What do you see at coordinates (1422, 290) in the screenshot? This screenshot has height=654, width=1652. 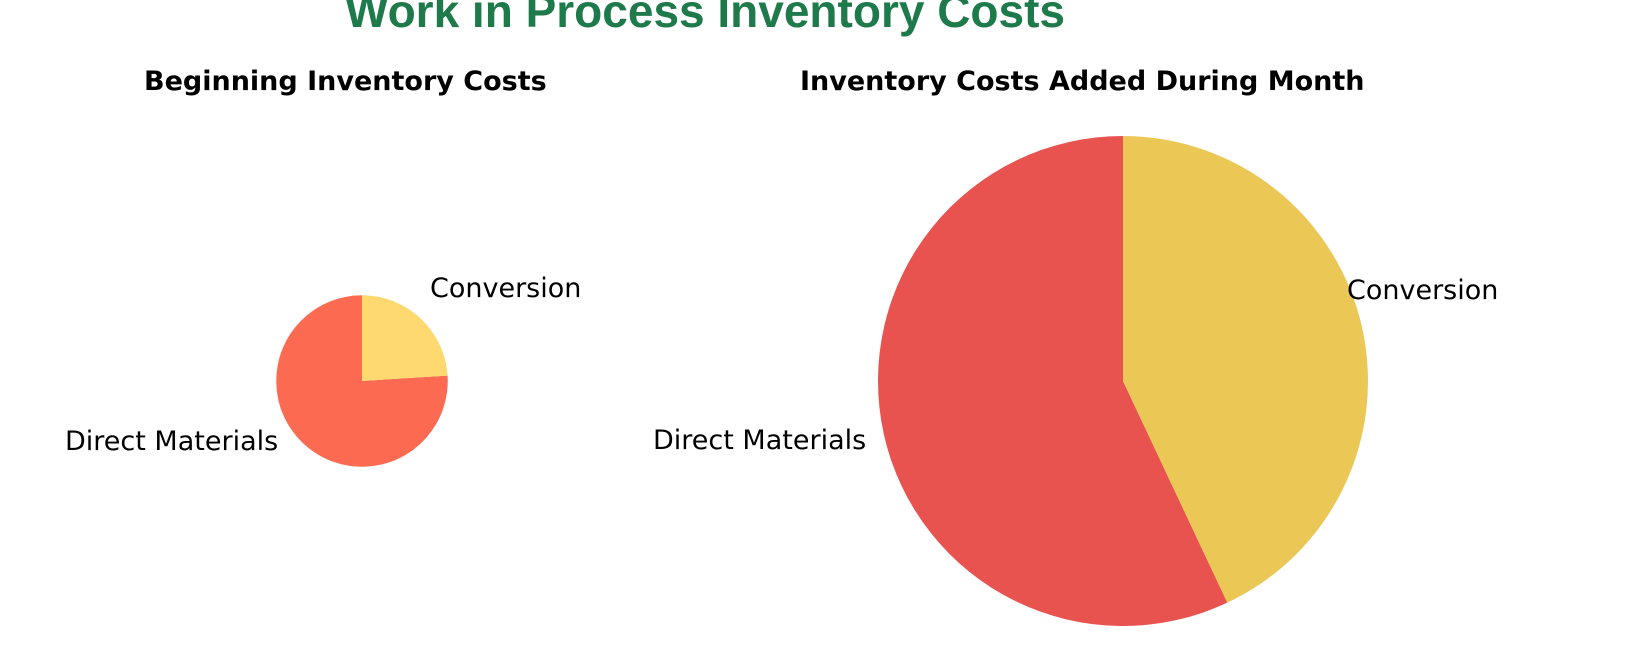 I see `added-conversion-label: Conversion` at bounding box center [1422, 290].